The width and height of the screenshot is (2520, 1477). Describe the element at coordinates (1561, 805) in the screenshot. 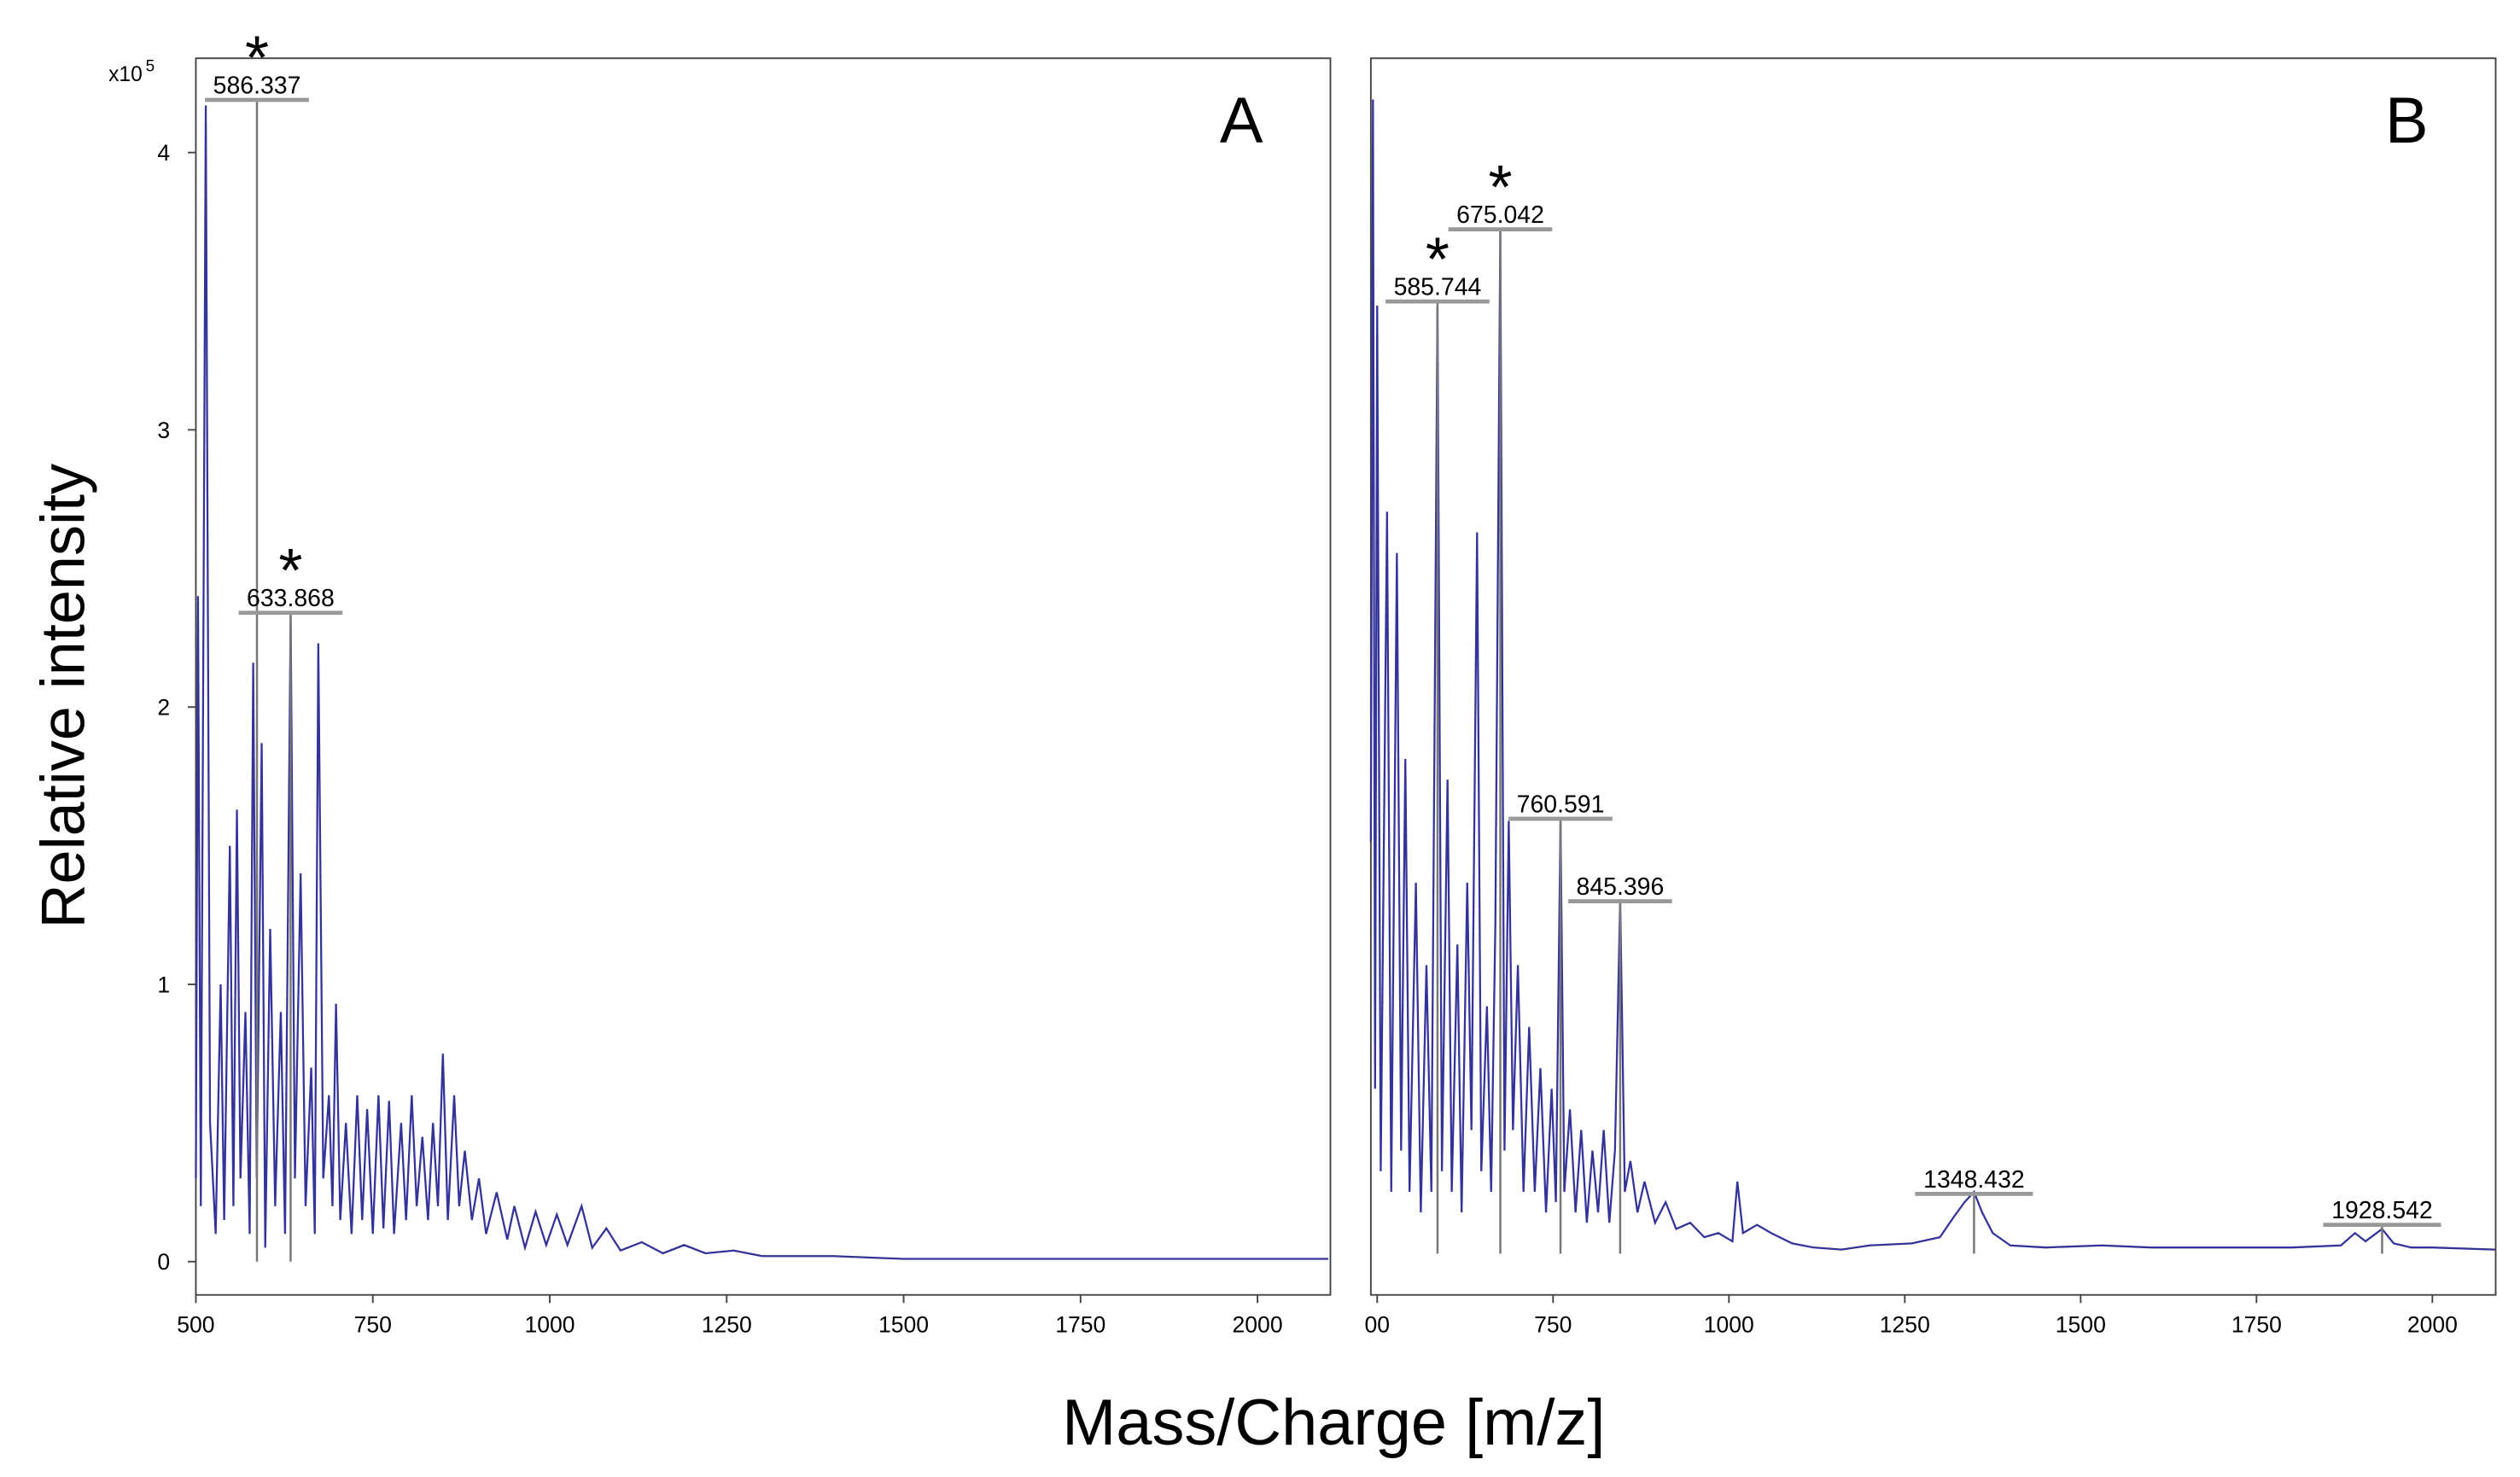

I see `peak-label: 760.591` at that location.